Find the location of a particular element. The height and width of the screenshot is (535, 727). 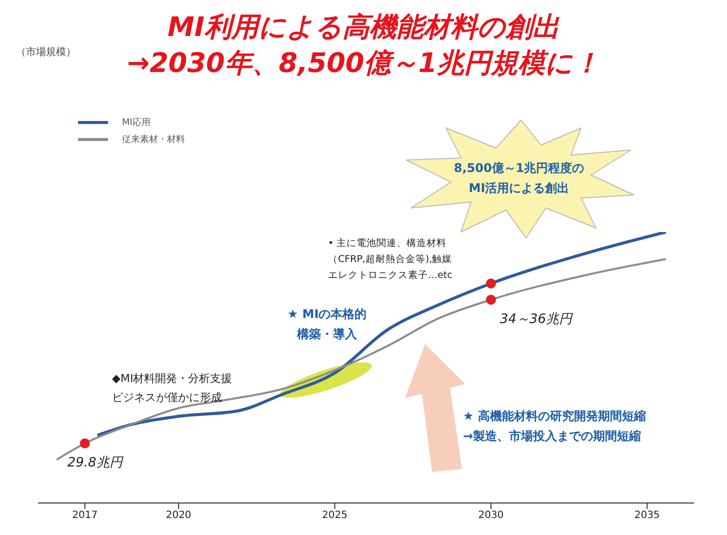

annotation: • 主に電池関連、構造材料（CFRP,超耐熱合金等),触媒エレクトロニクス素子…etc is located at coordinates (391, 260).